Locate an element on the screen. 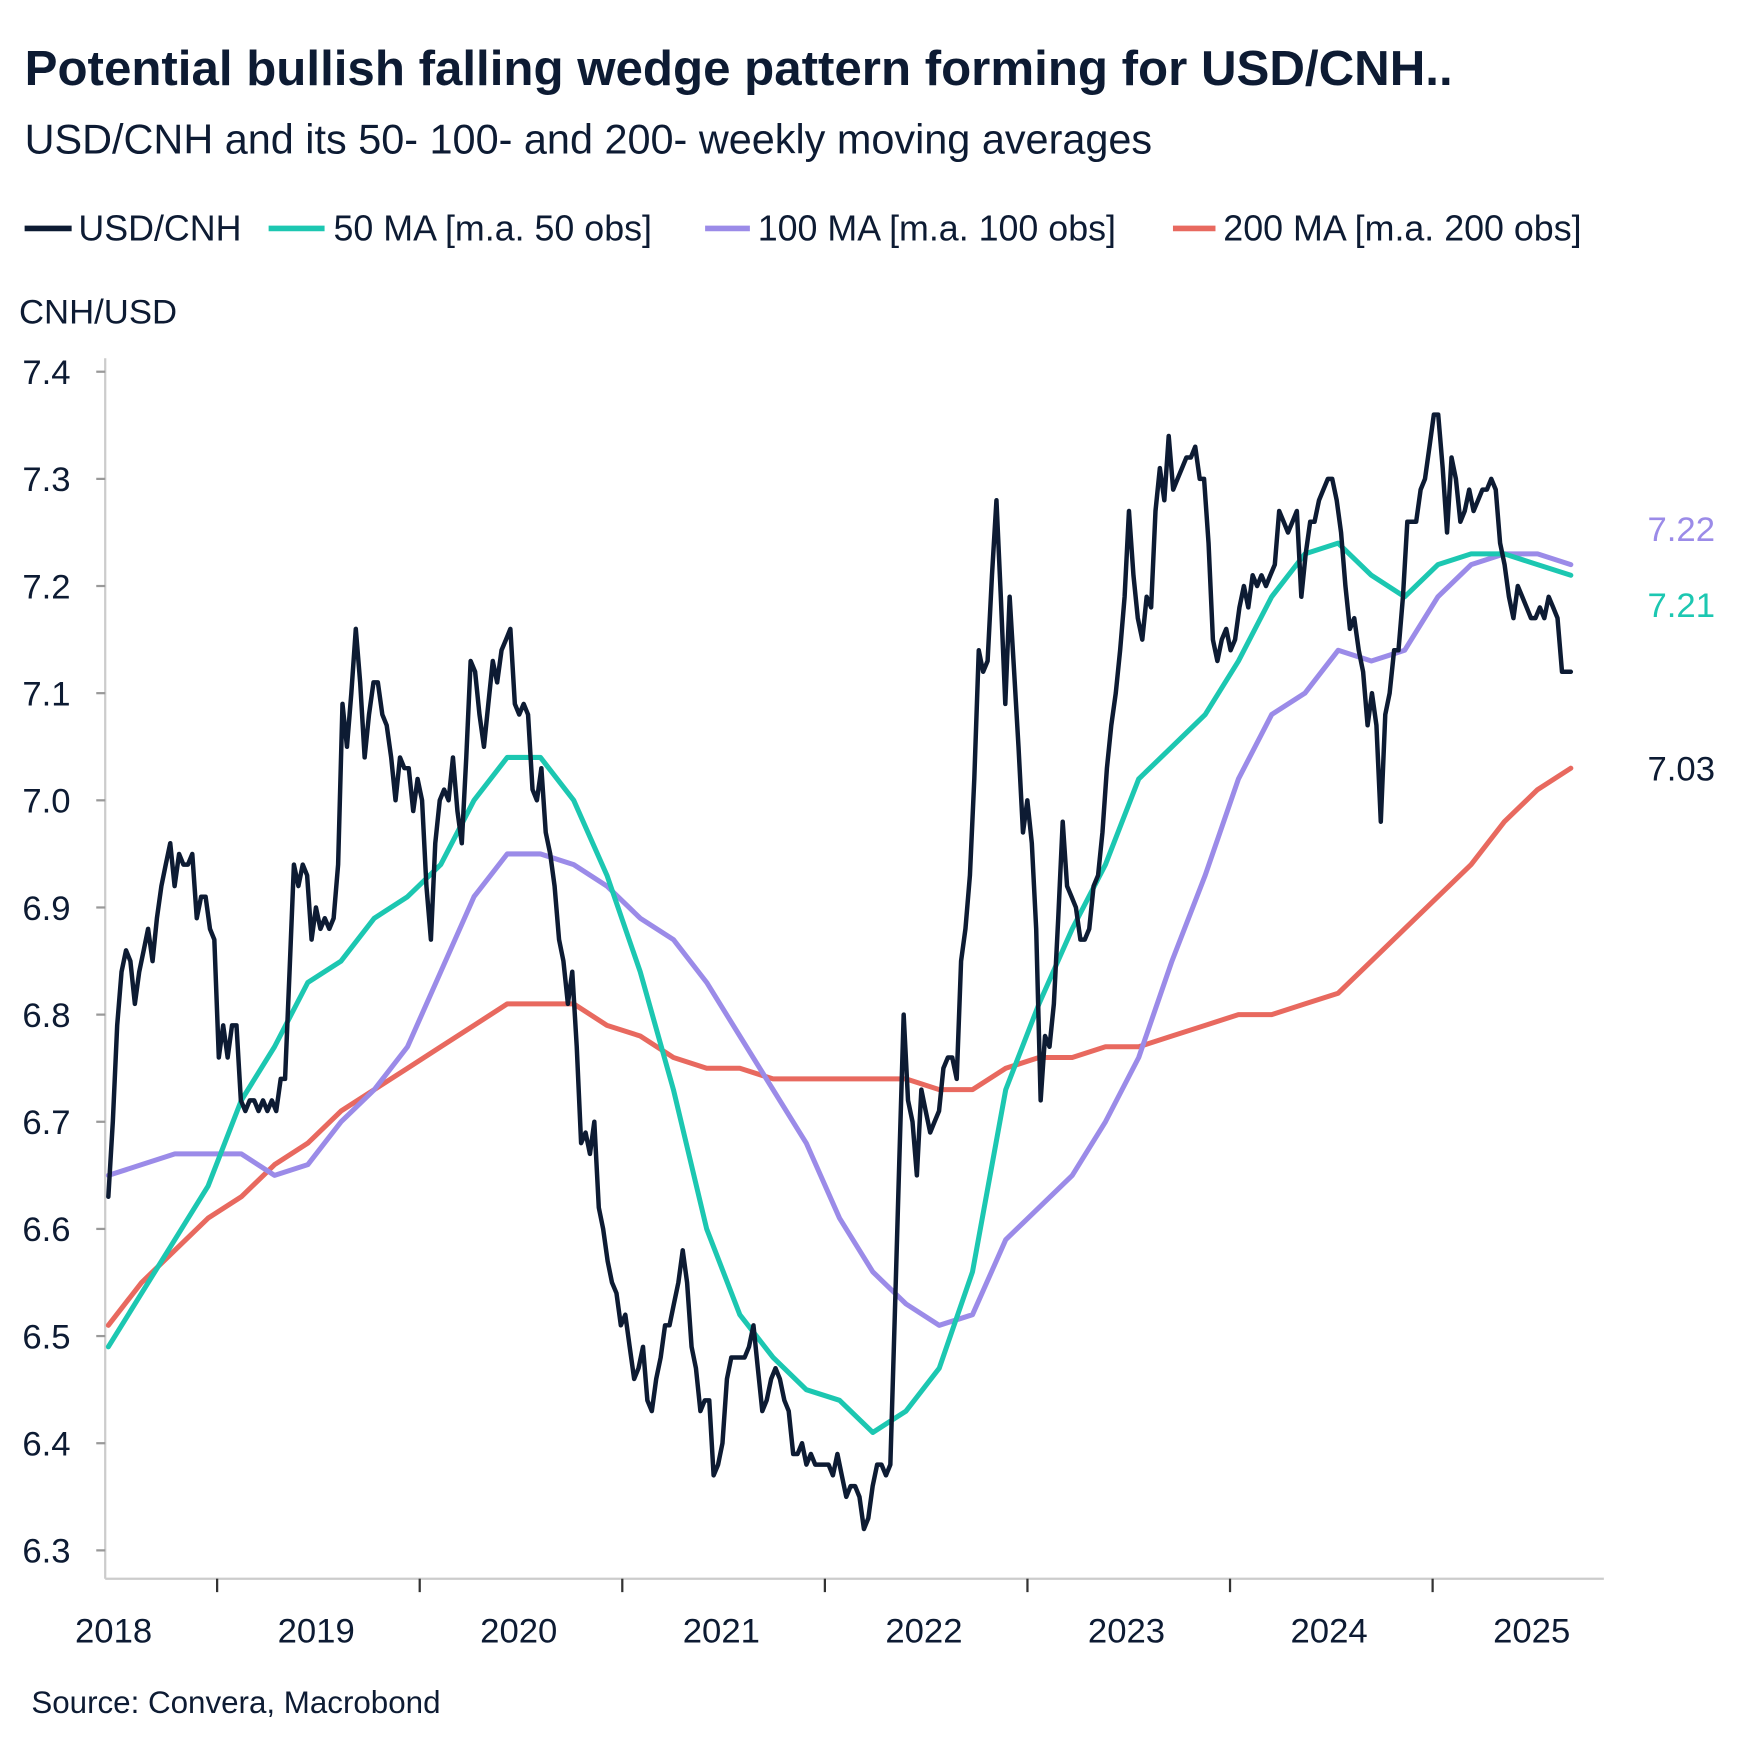  y-tick-label: 6.4 is located at coordinates (46, 1445).